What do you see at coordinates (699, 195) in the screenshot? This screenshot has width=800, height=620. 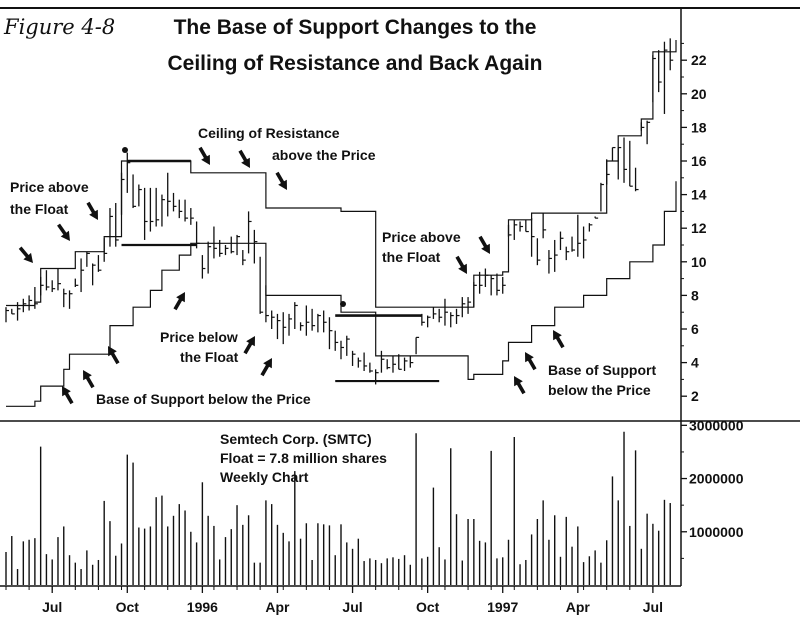 I see `y-tick-label: 14` at bounding box center [699, 195].